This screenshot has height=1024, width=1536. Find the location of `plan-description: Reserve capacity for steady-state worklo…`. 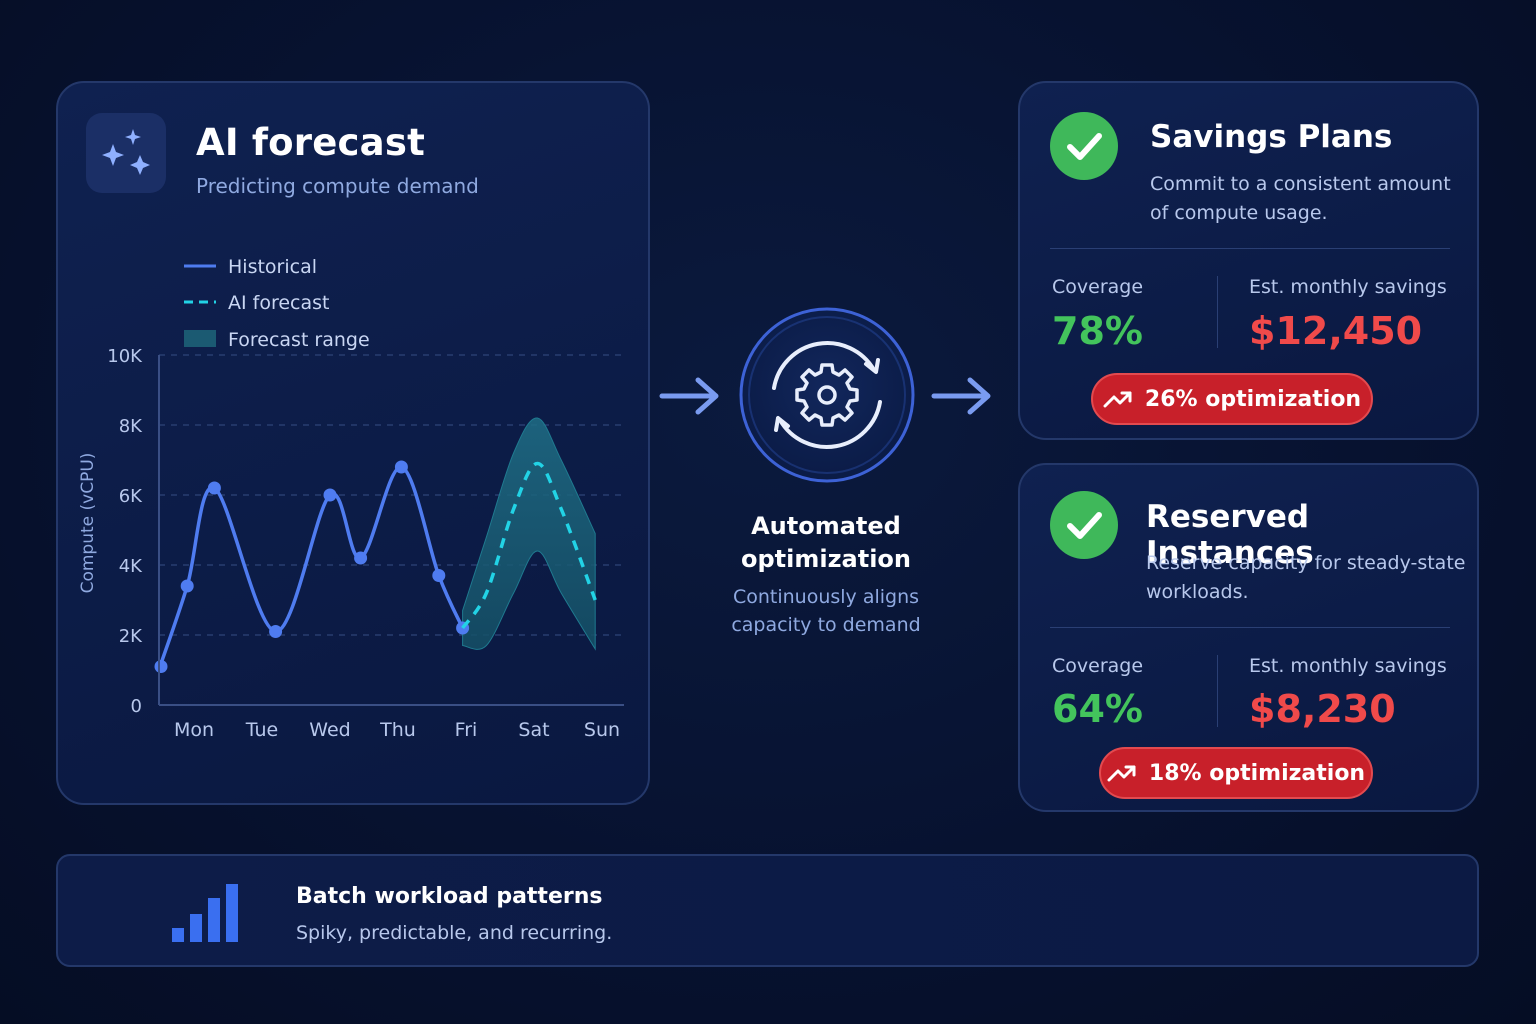

plan-description: Reserve capacity for steady-state worklo… is located at coordinates (1306, 577).